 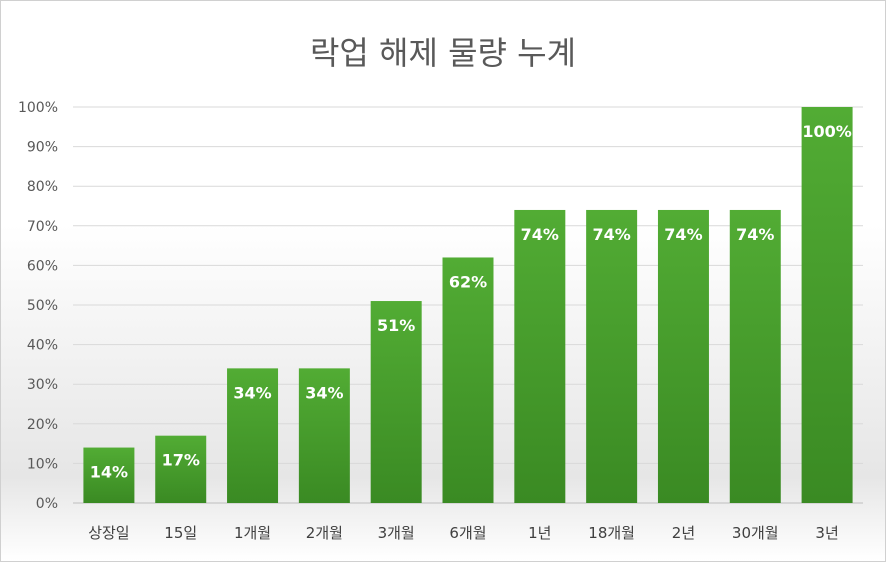 I want to click on x-tick-label: 18개월, so click(x=611, y=533).